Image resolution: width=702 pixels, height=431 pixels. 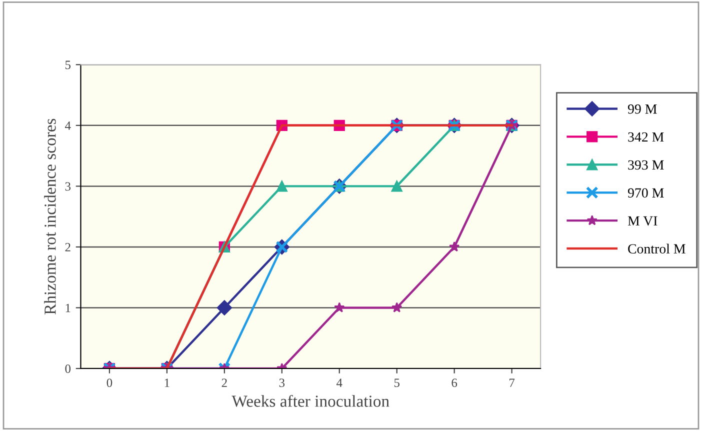 What do you see at coordinates (397, 383) in the screenshot?
I see `x-tick-label: 5` at bounding box center [397, 383].